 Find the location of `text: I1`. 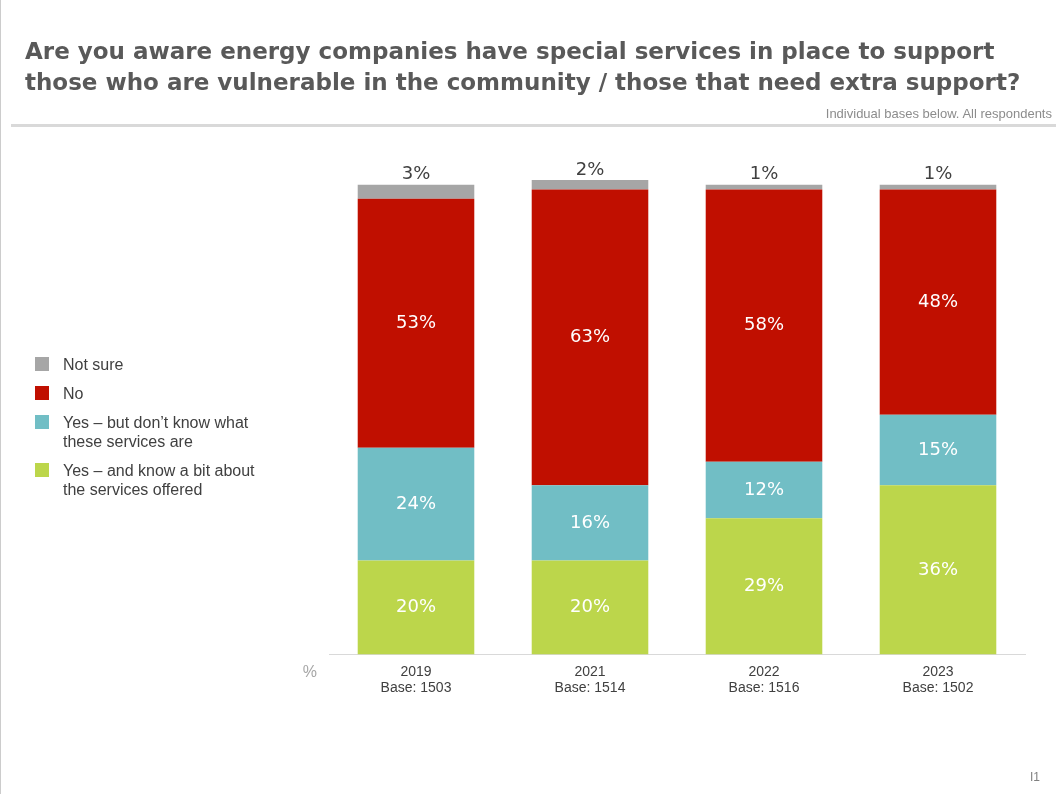

text: I1 is located at coordinates (1034, 777).